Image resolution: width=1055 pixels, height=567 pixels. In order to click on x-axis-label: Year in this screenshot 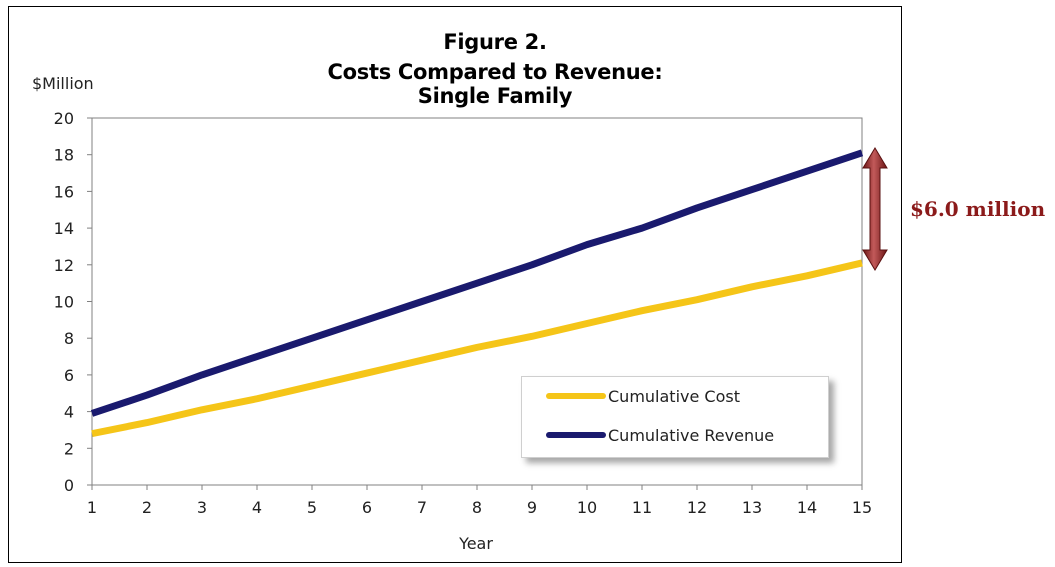, I will do `click(476, 543)`.